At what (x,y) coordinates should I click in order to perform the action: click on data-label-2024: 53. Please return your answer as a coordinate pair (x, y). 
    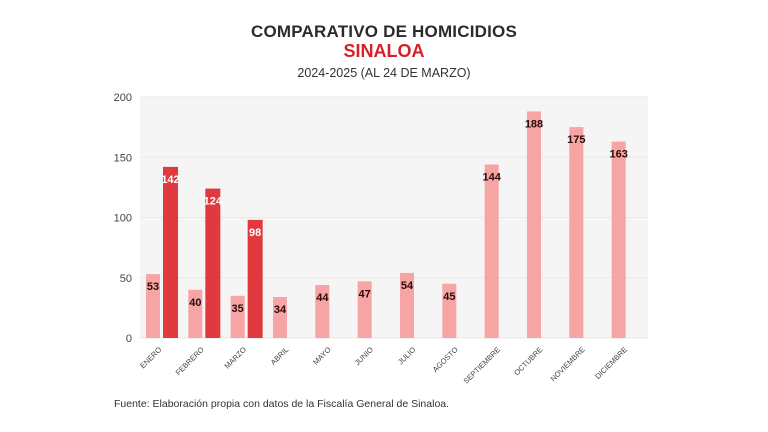
    Looking at the image, I should click on (153, 287).